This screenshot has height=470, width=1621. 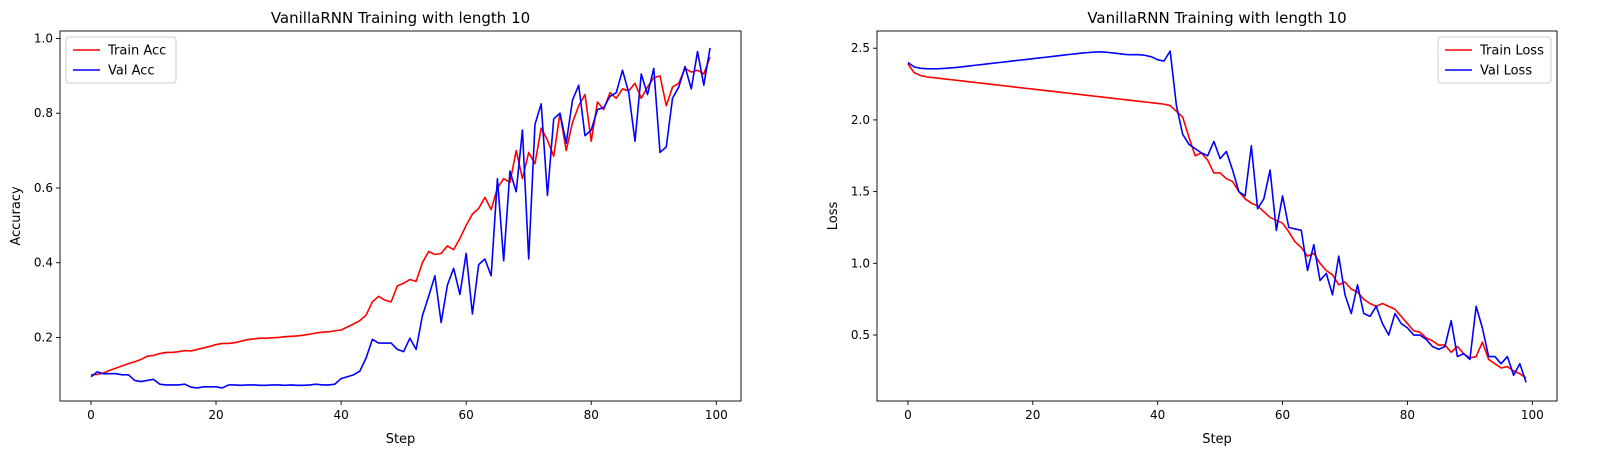 What do you see at coordinates (1506, 71) in the screenshot?
I see `loss-legend-label: Val Loss` at bounding box center [1506, 71].